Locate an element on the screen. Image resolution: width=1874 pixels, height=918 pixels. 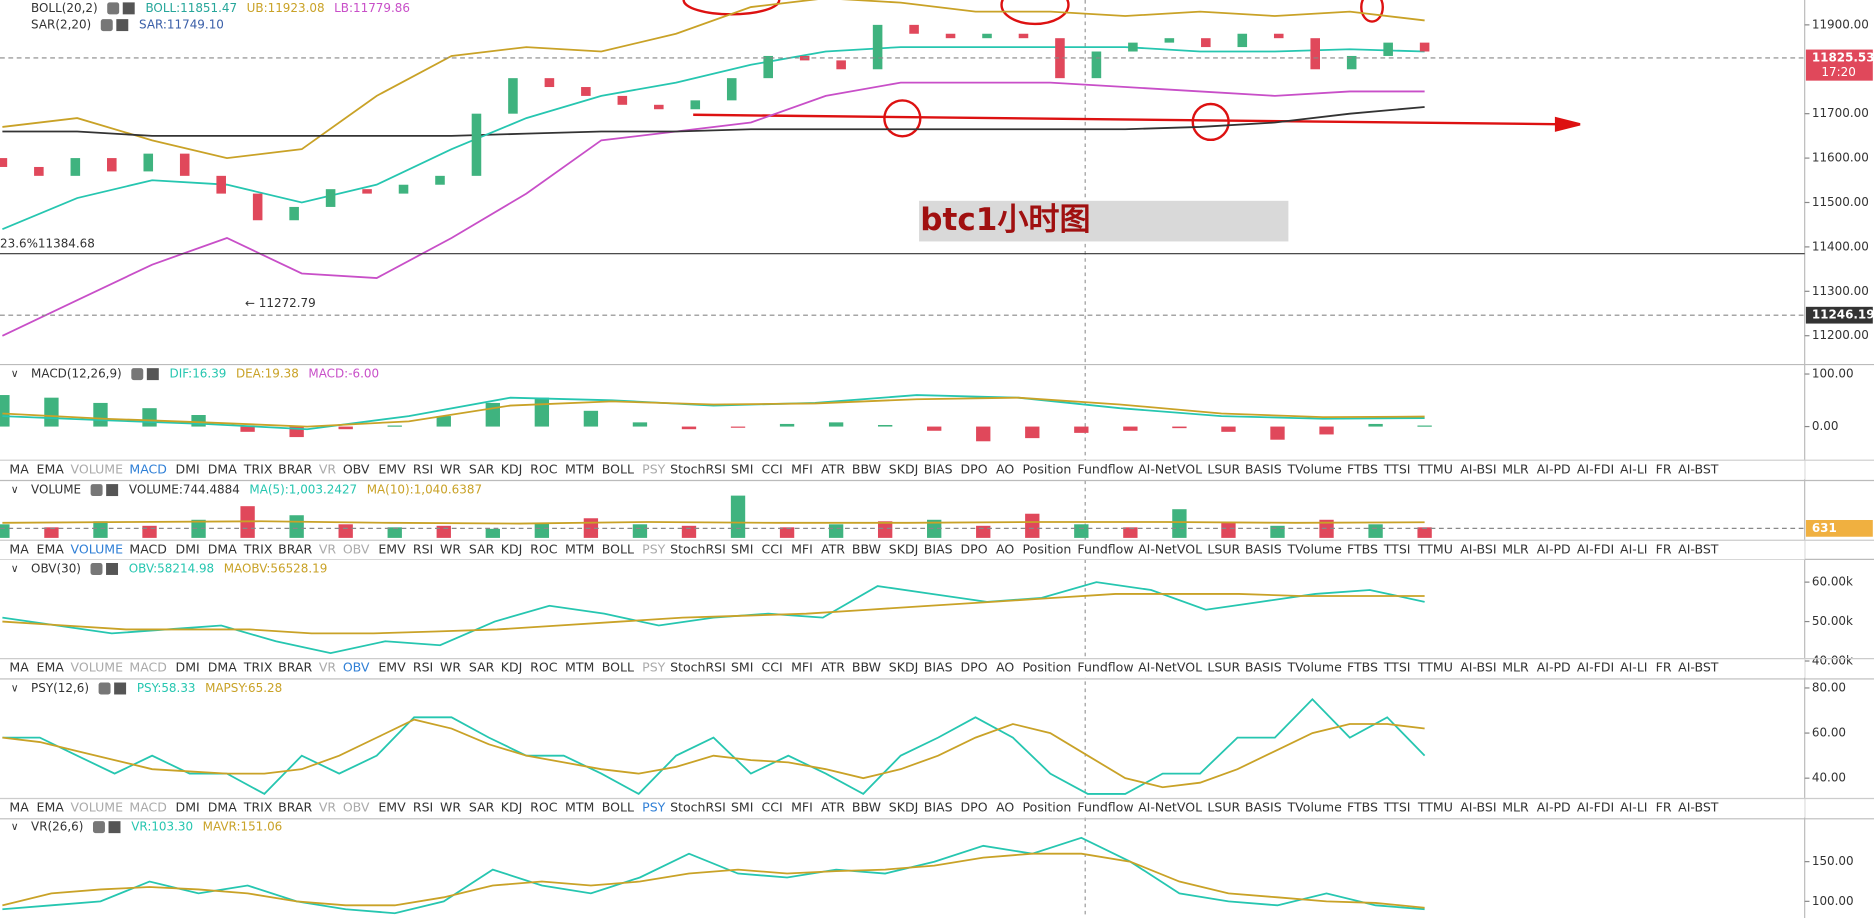
indicator-tab: TTSI is located at coordinates (1397, 807).